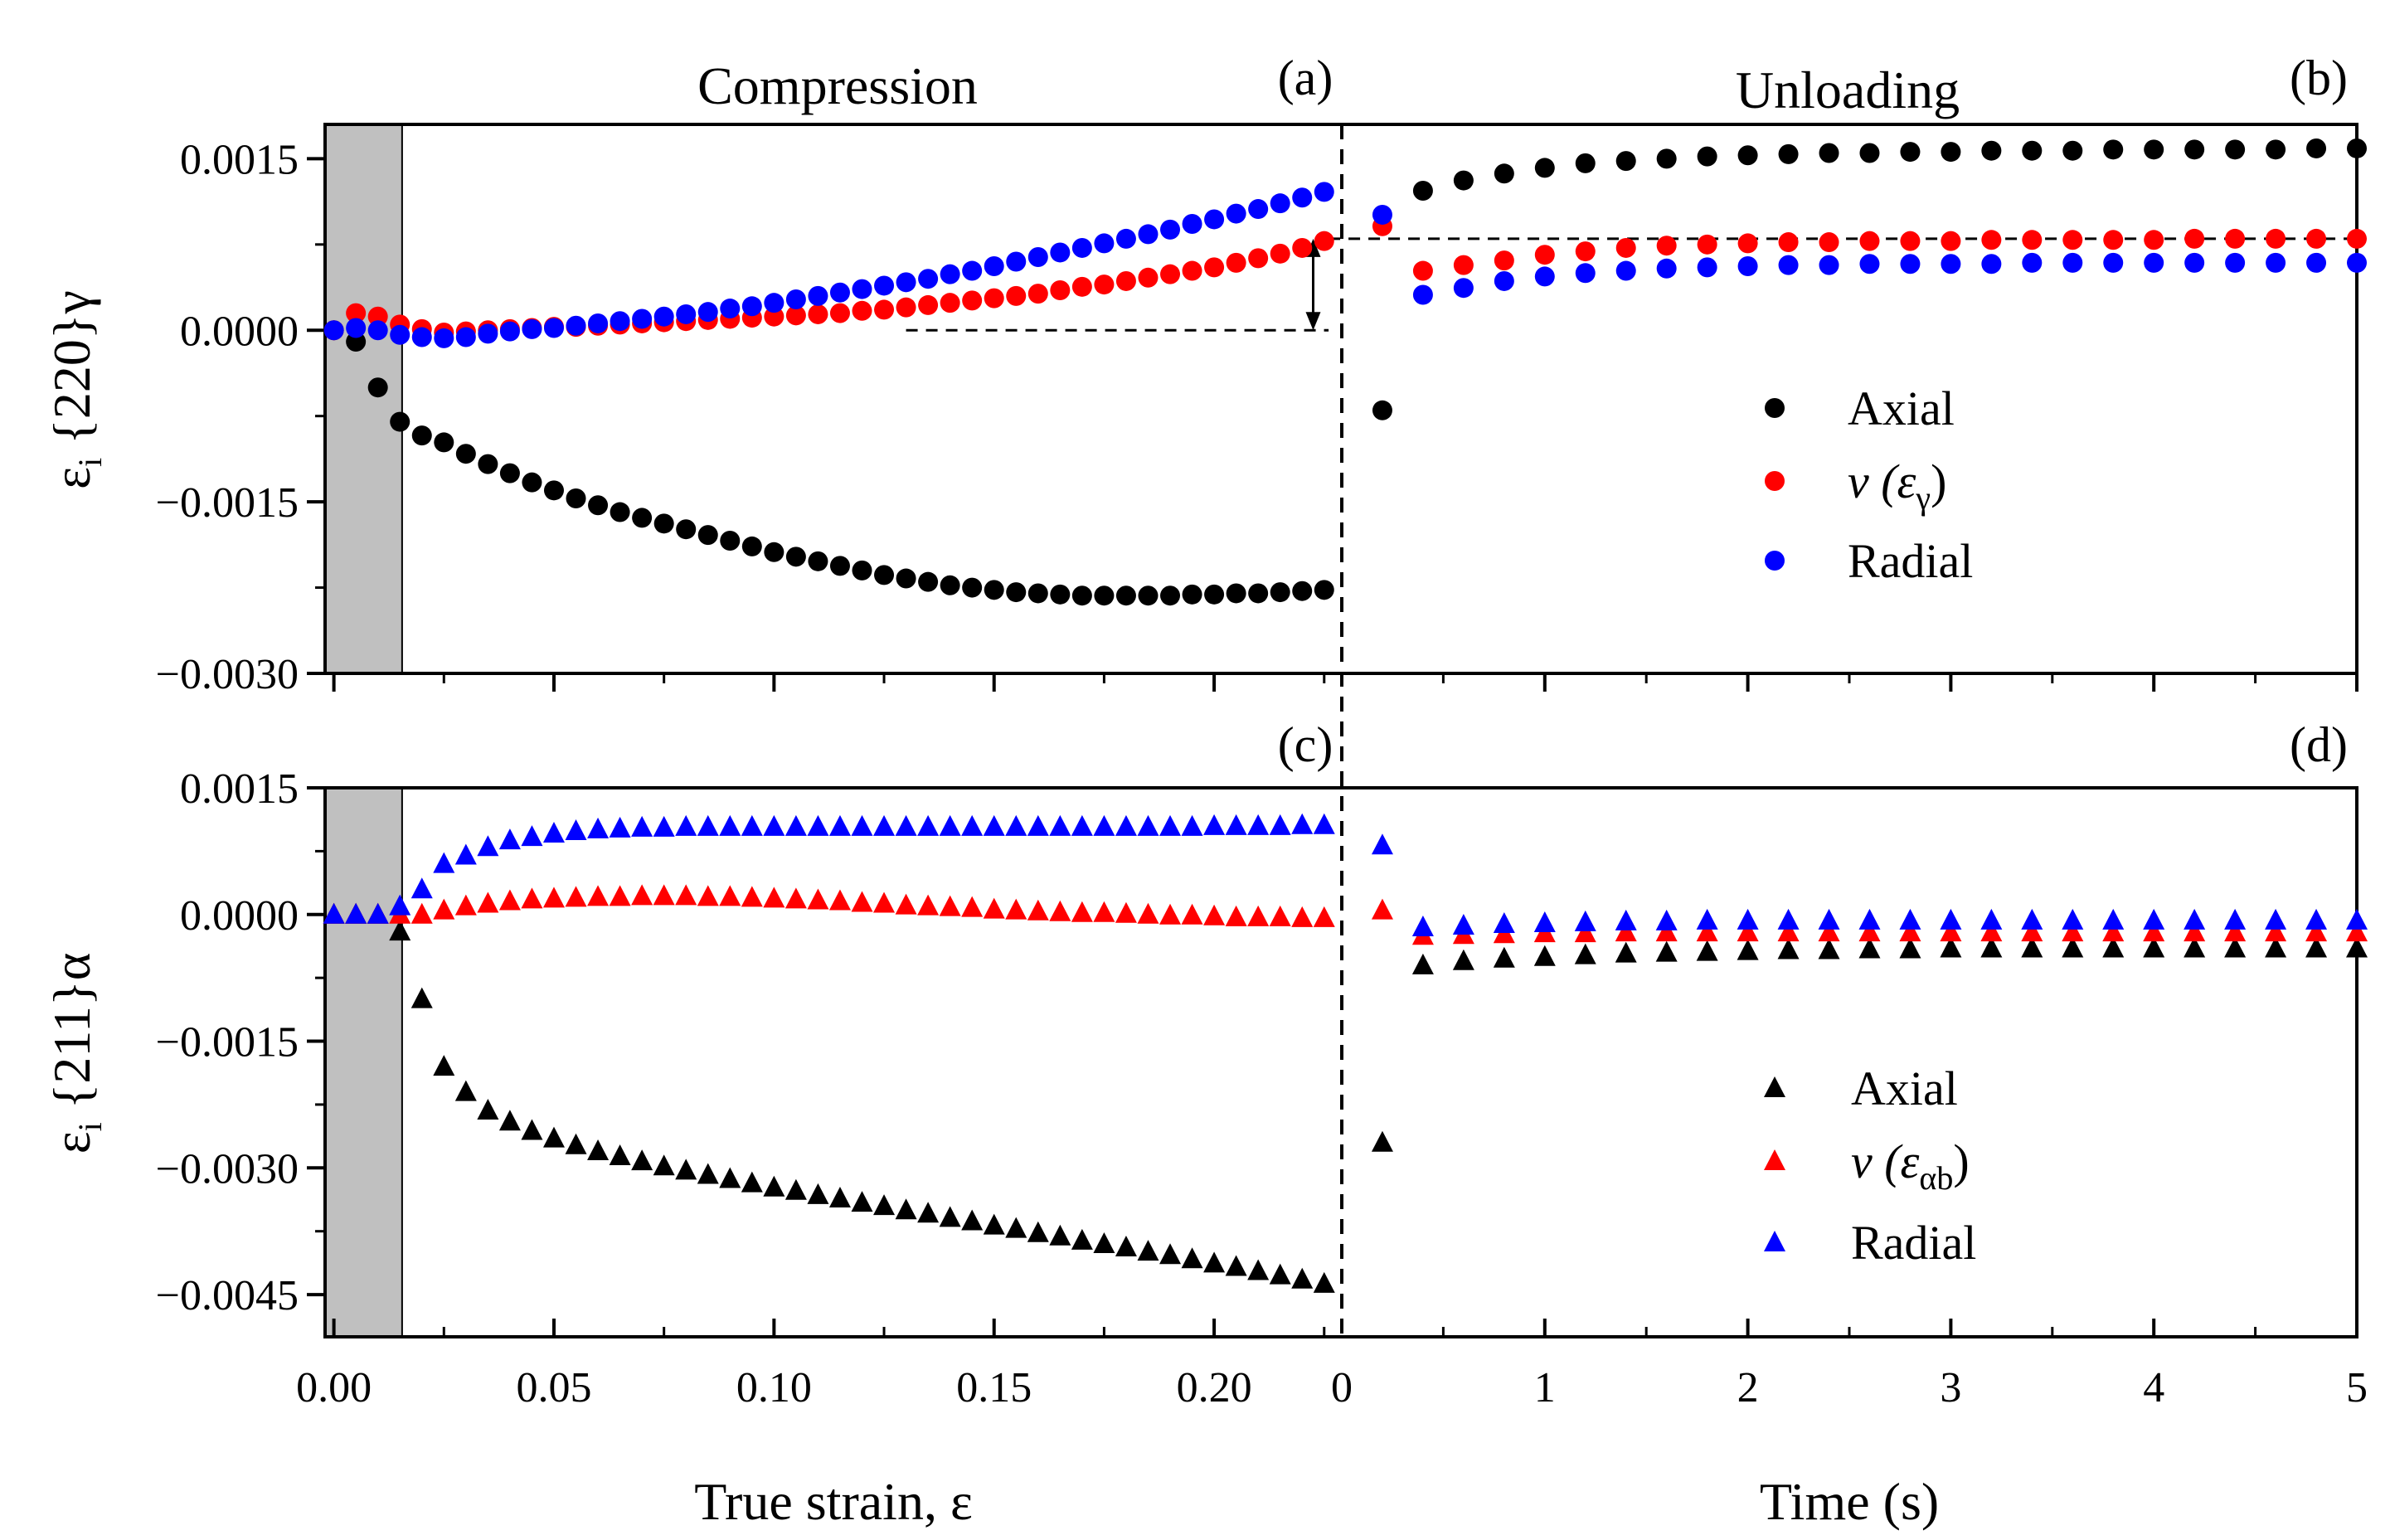 The width and height of the screenshot is (2390, 1540). What do you see at coordinates (1305, 744) in the screenshot?
I see `panel-tag-c: (c)` at bounding box center [1305, 744].